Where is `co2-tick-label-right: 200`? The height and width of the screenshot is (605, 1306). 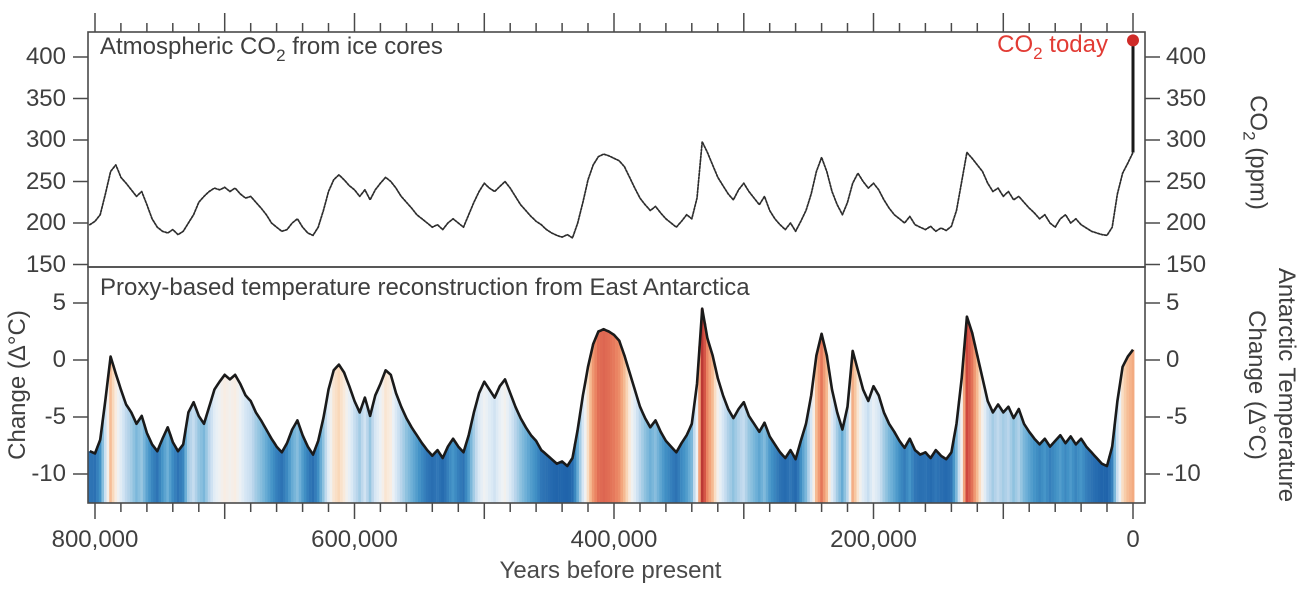 co2-tick-label-right: 200 is located at coordinates (1186, 222).